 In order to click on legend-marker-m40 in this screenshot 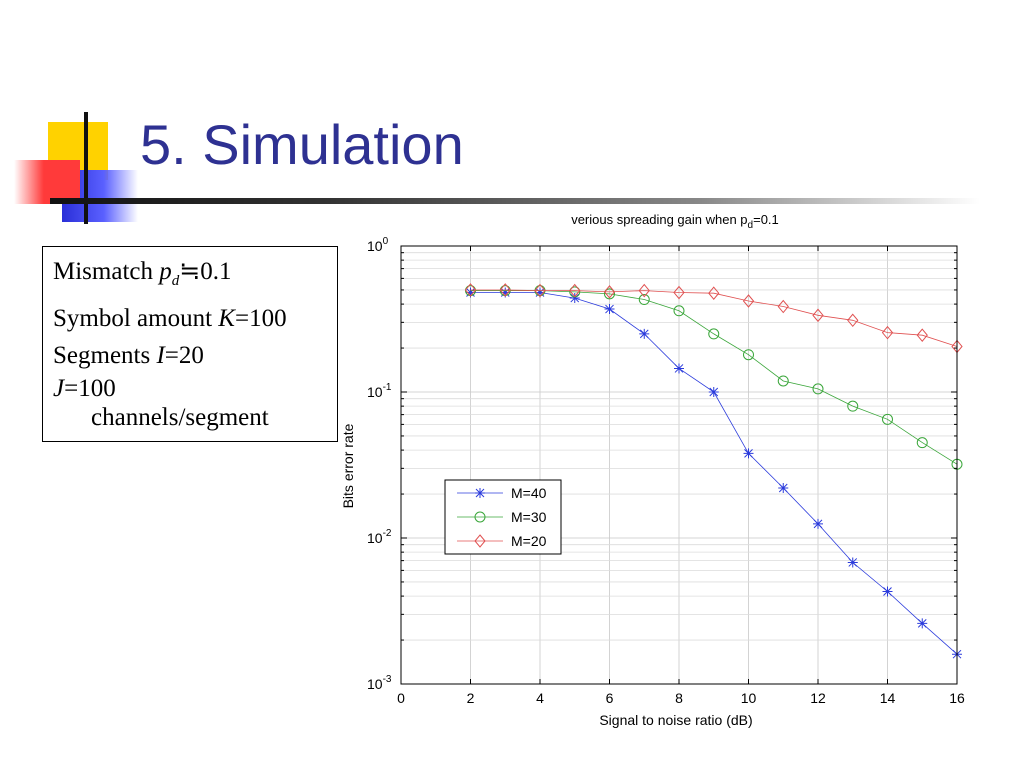, I will do `click(480, 493)`.